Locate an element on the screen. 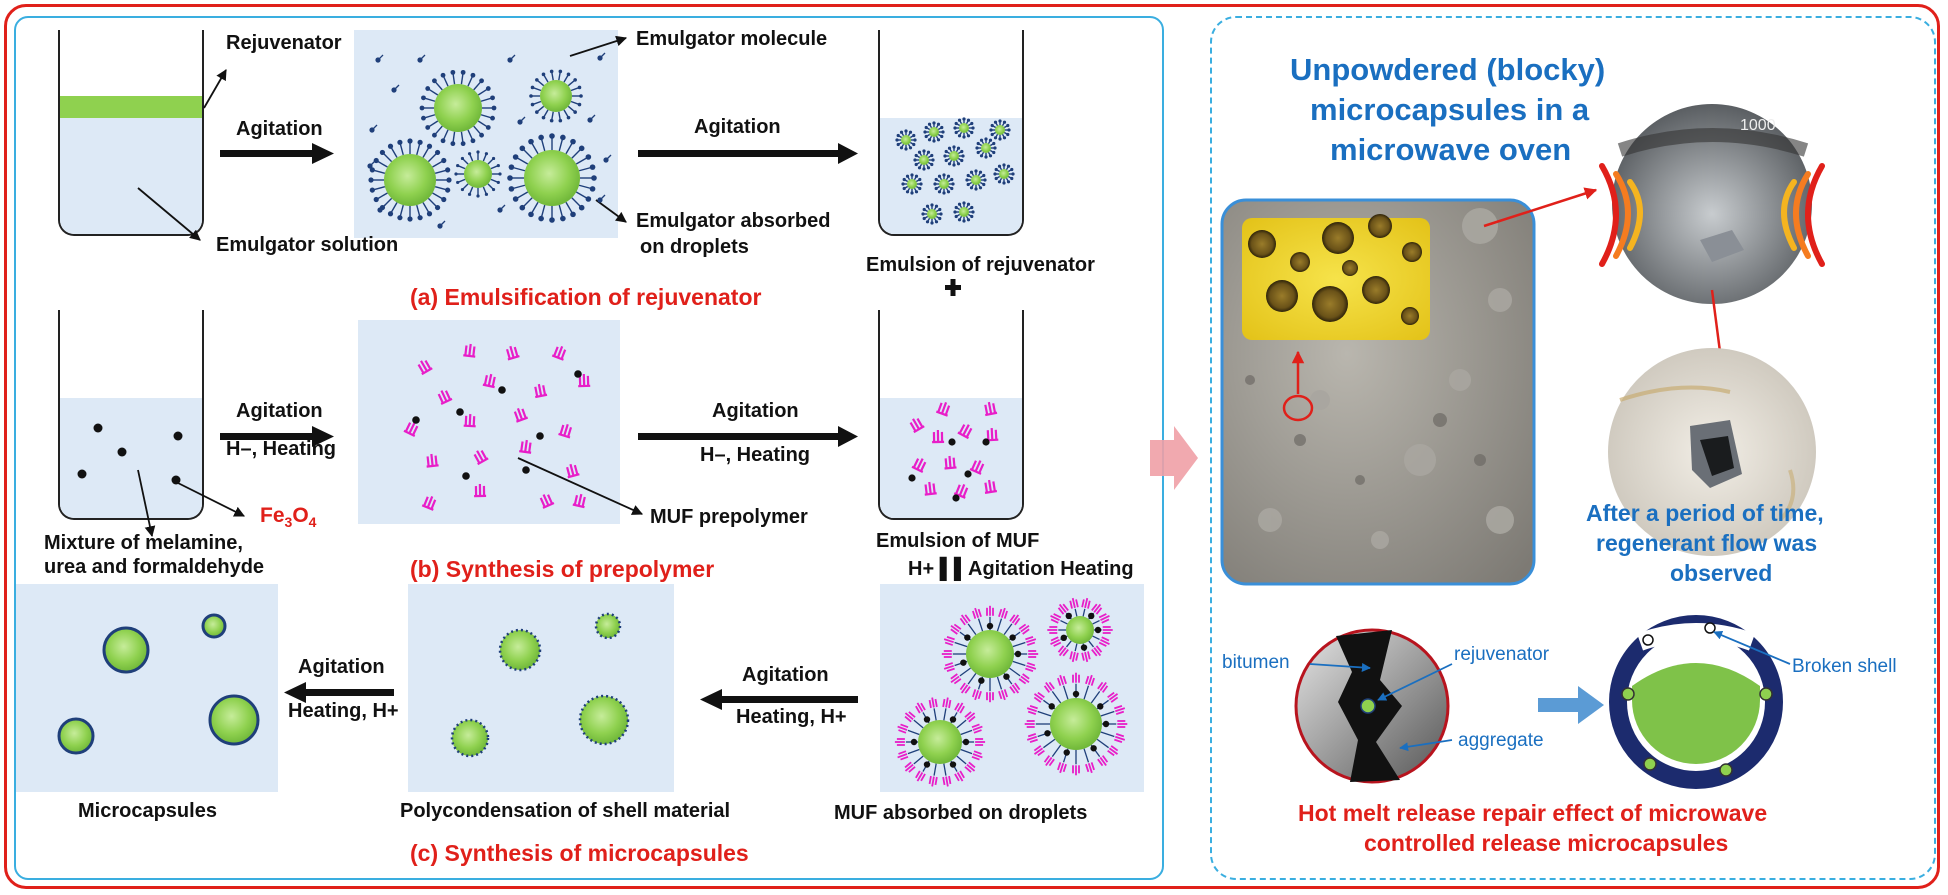  right-title-2: microcapsules in a is located at coordinates (1450, 109).